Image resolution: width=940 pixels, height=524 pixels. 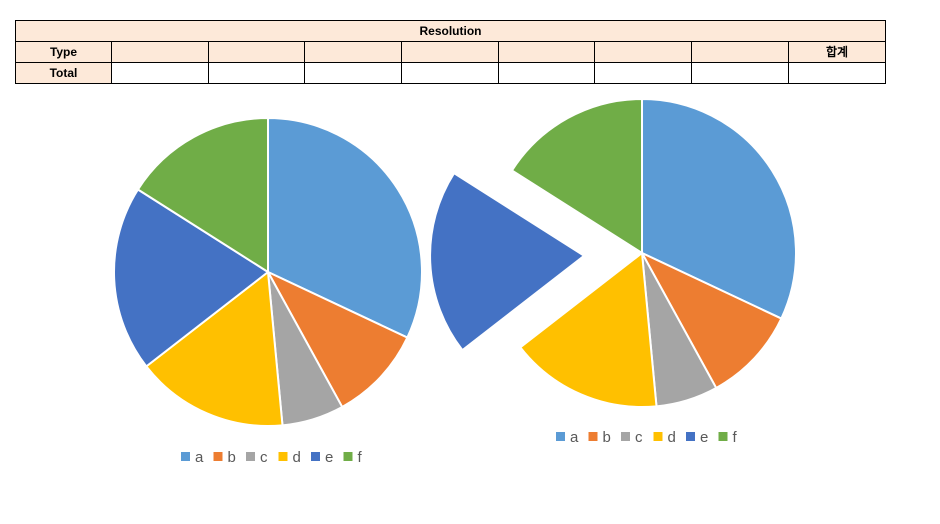 I want to click on pie-legend-right: a b c d e f, so click(x=647, y=437).